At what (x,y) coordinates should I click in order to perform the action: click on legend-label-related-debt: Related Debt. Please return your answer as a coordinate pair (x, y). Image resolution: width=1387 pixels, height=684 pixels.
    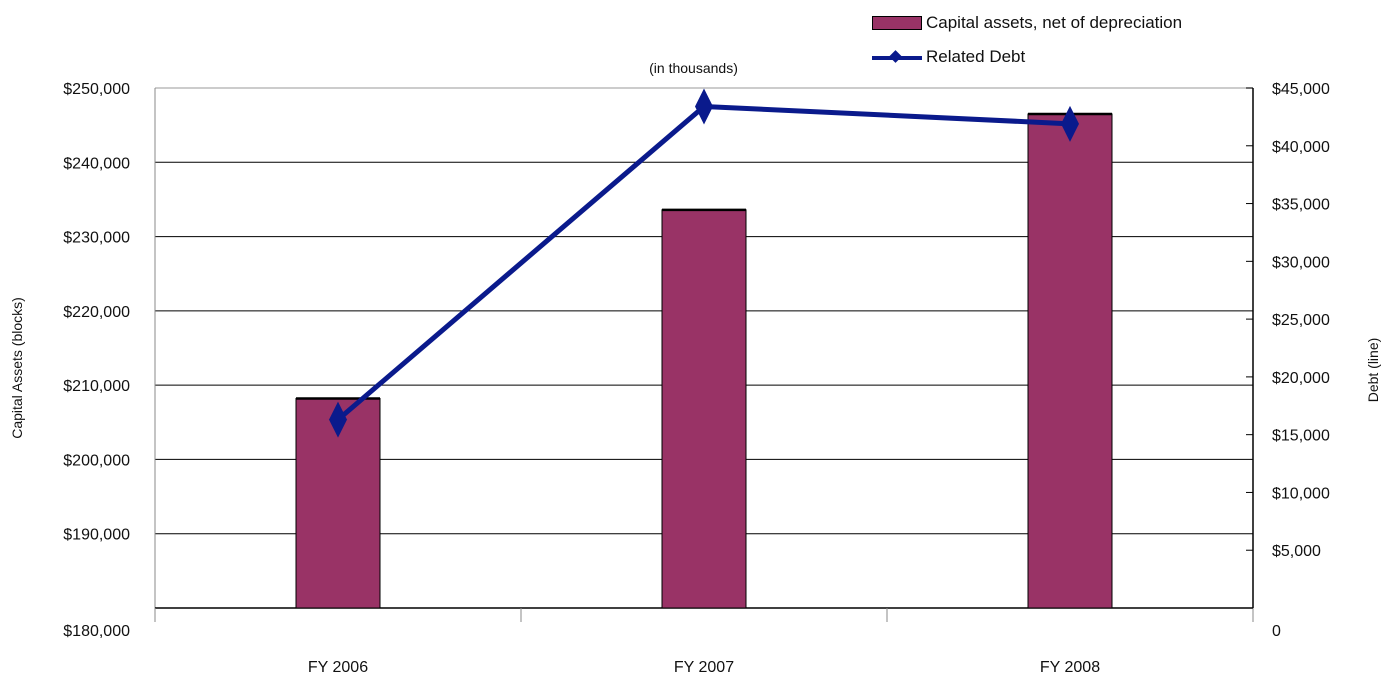
    Looking at the image, I should click on (976, 56).